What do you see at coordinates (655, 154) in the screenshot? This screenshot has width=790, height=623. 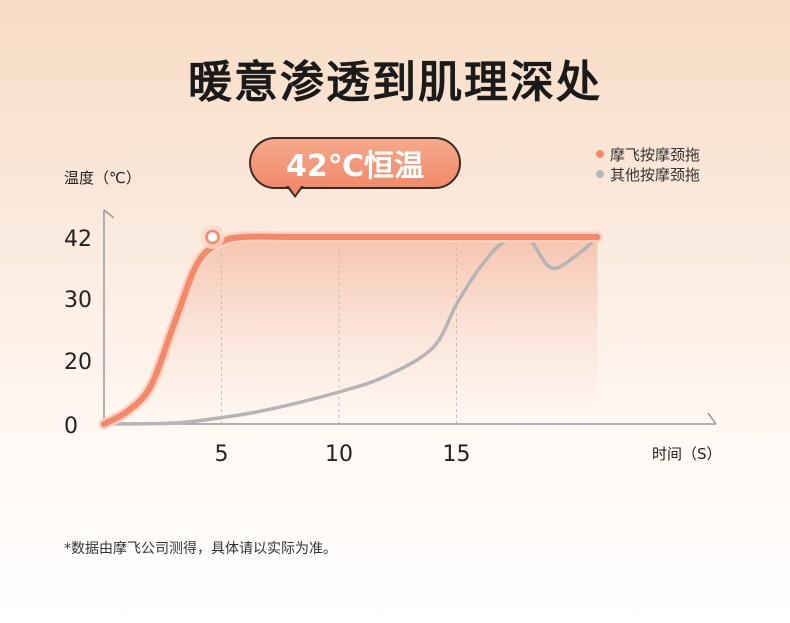 I see `legend-label-series-a: 摩飞按摩颈拖` at bounding box center [655, 154].